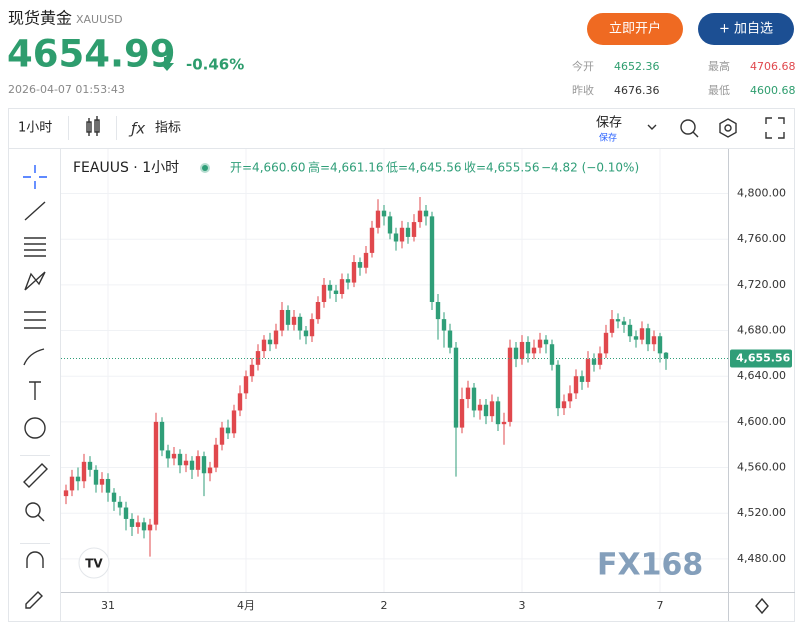  Describe the element at coordinates (761, 467) in the screenshot. I see `y-tick-label: 4,560.00` at that location.